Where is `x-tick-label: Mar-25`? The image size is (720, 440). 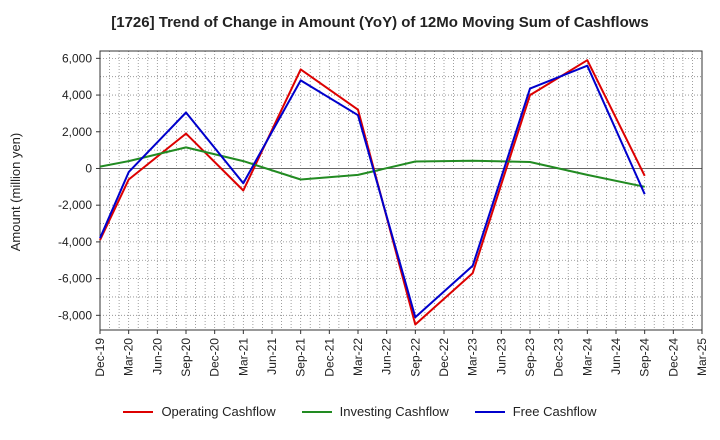
x-tick-label: Mar-25 is located at coordinates (702, 357).